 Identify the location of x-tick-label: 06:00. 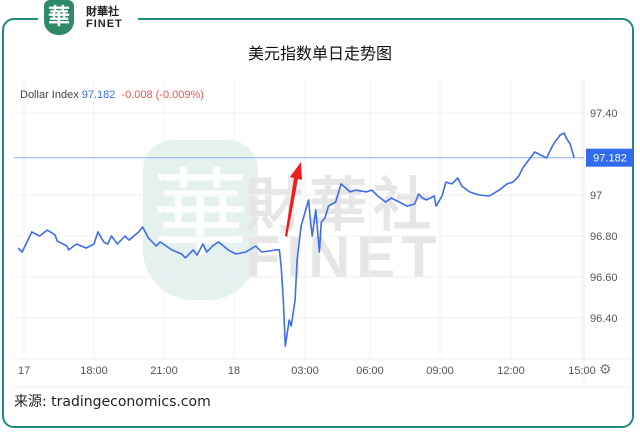
(370, 371).